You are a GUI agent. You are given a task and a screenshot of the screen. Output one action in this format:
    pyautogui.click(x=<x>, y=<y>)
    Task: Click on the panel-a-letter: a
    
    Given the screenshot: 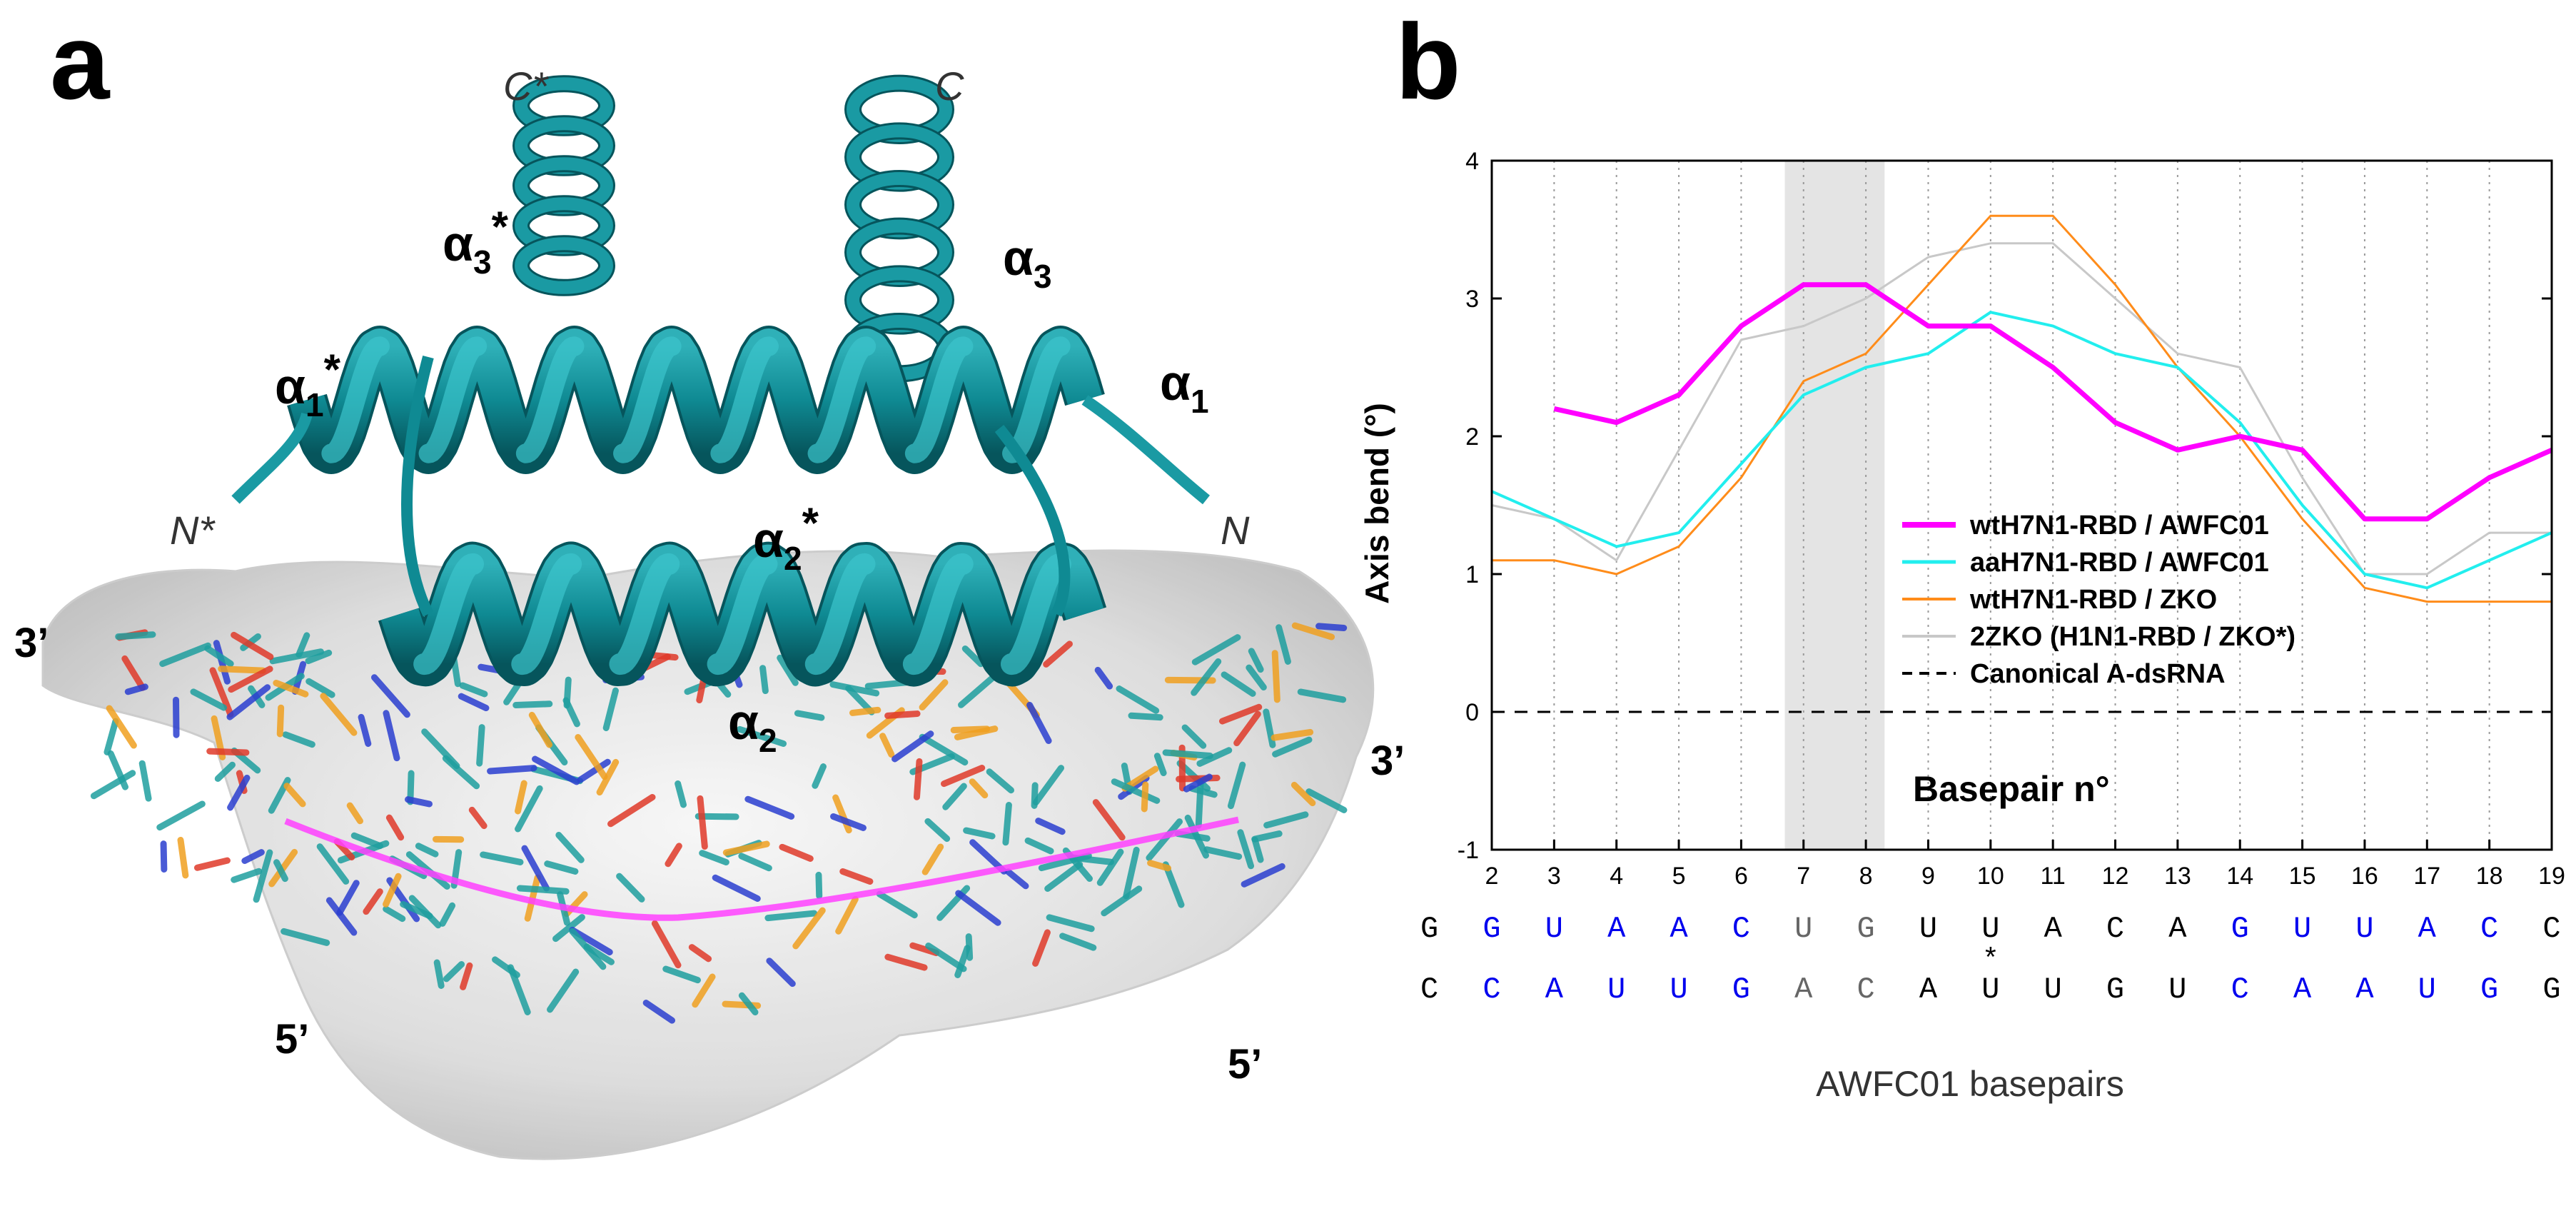 What is the action you would take?
    pyautogui.click(x=80, y=61)
    